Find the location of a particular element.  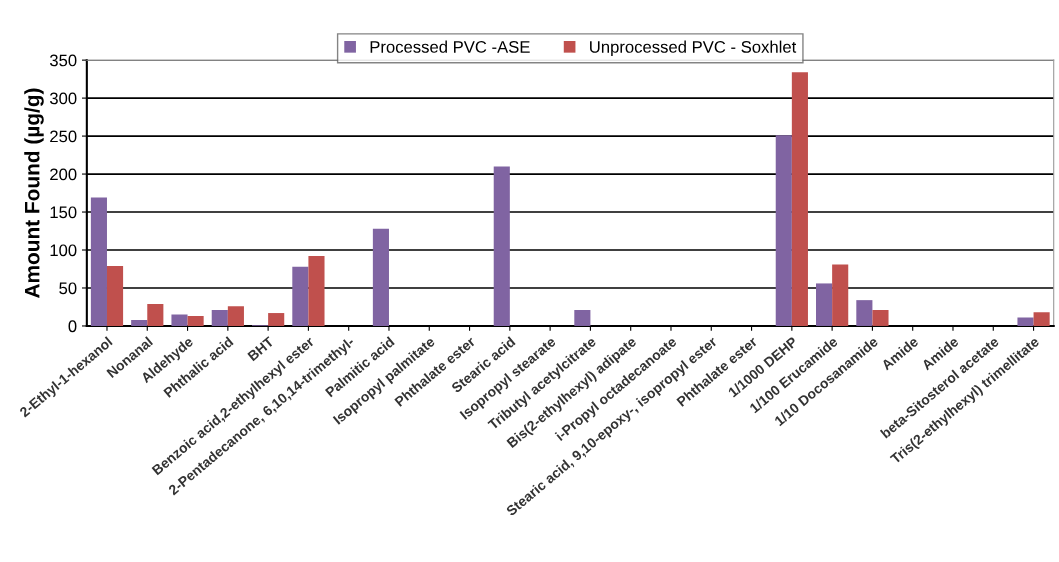

y-tick-label: 350 is located at coordinates (63, 60).